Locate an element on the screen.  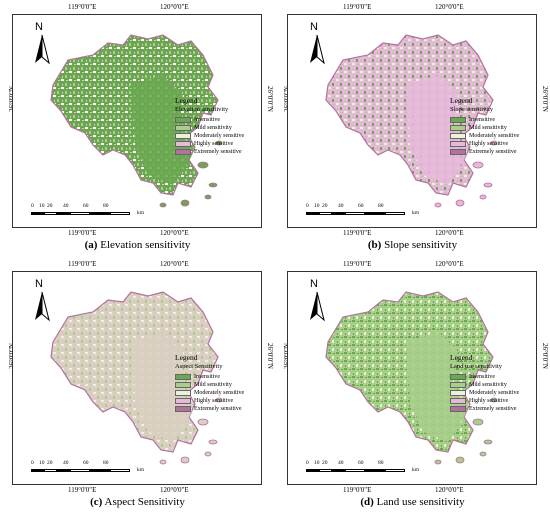
legend-entry-label: Extremely sensitive is located at coordinates (218, 152).